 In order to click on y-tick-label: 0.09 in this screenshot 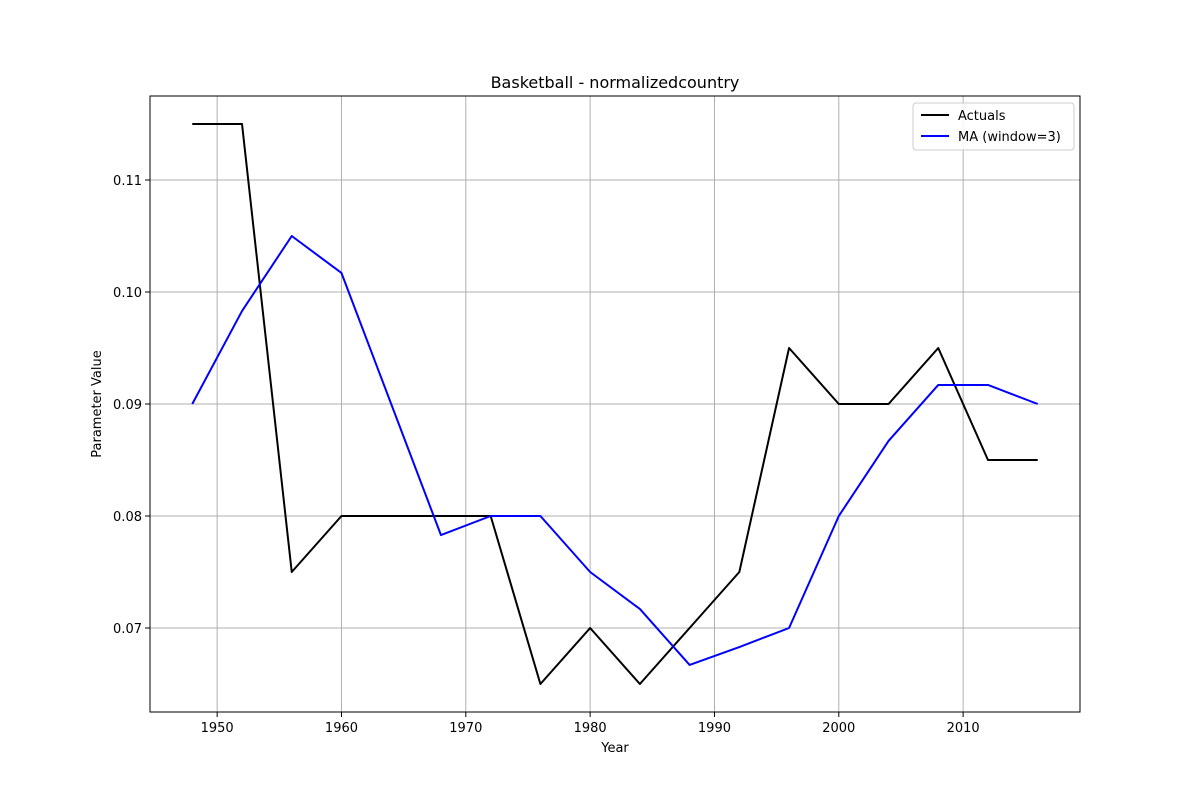, I will do `click(127, 405)`.